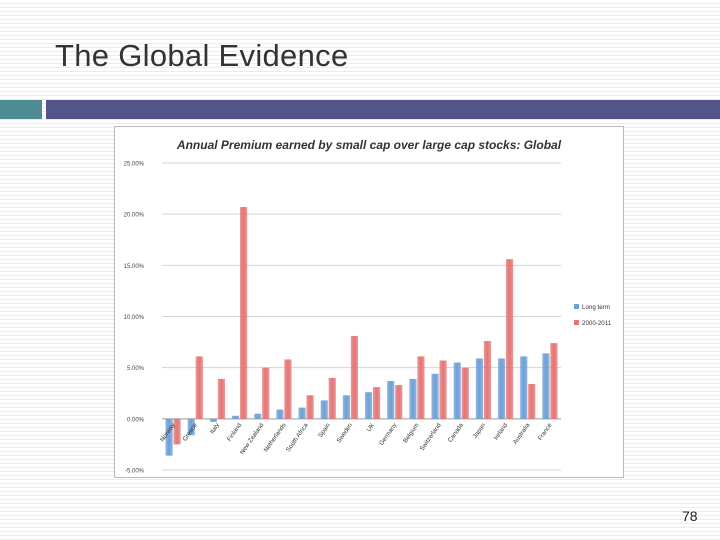 Image resolution: width=720 pixels, height=540 pixels. I want to click on x-tick-label: Greece, so click(191, 432).